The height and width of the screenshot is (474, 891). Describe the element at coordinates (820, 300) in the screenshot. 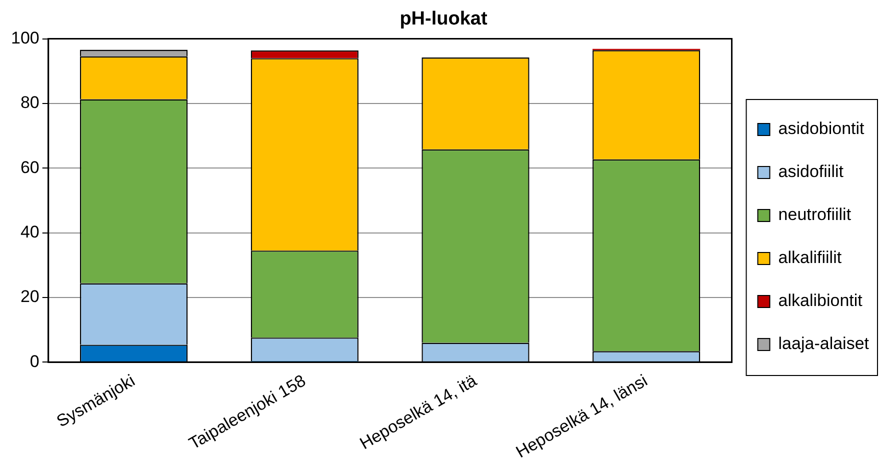

I see `legend-label: alkalibiontit` at that location.